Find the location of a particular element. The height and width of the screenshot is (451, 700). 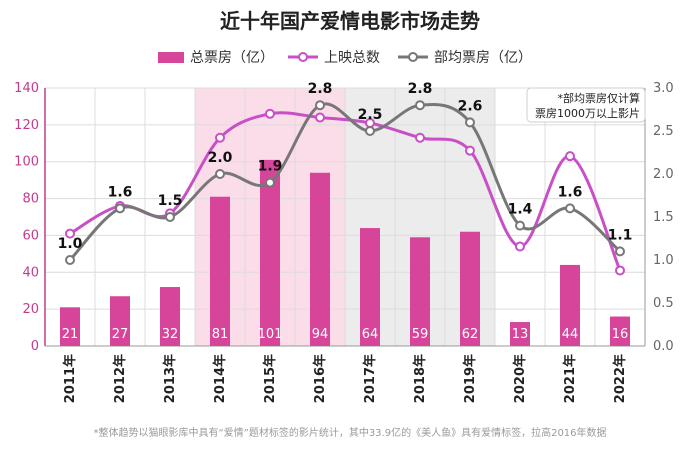

avg-box-office-value-label: 1.9 is located at coordinates (270, 167).